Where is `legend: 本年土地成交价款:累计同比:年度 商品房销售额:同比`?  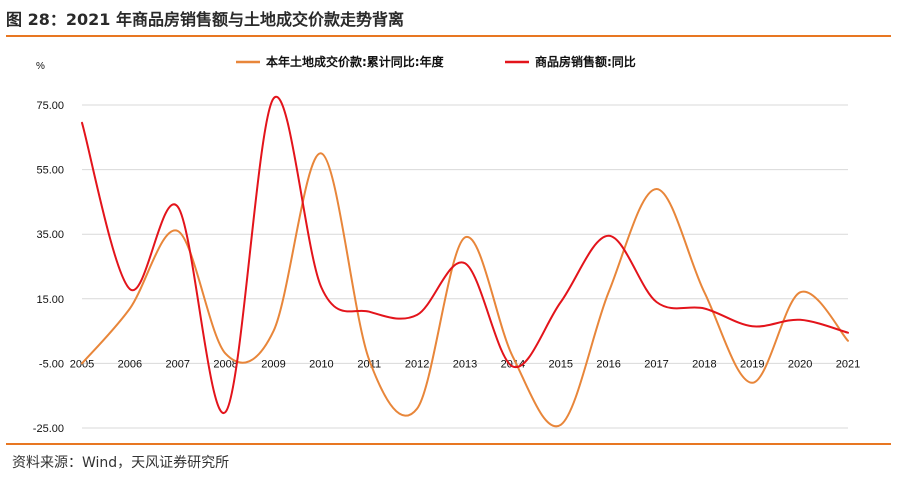
legend: 本年土地成交价款:累计同比:年度 商品房销售额:同比 is located at coordinates (436, 61).